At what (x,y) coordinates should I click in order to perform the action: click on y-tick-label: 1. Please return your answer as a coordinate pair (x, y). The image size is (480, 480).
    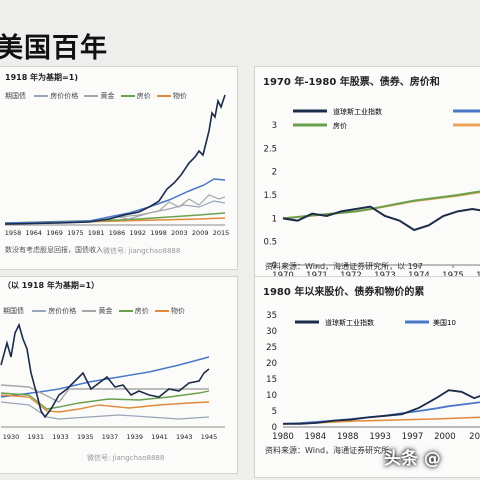
    Looking at the image, I should click on (274, 219).